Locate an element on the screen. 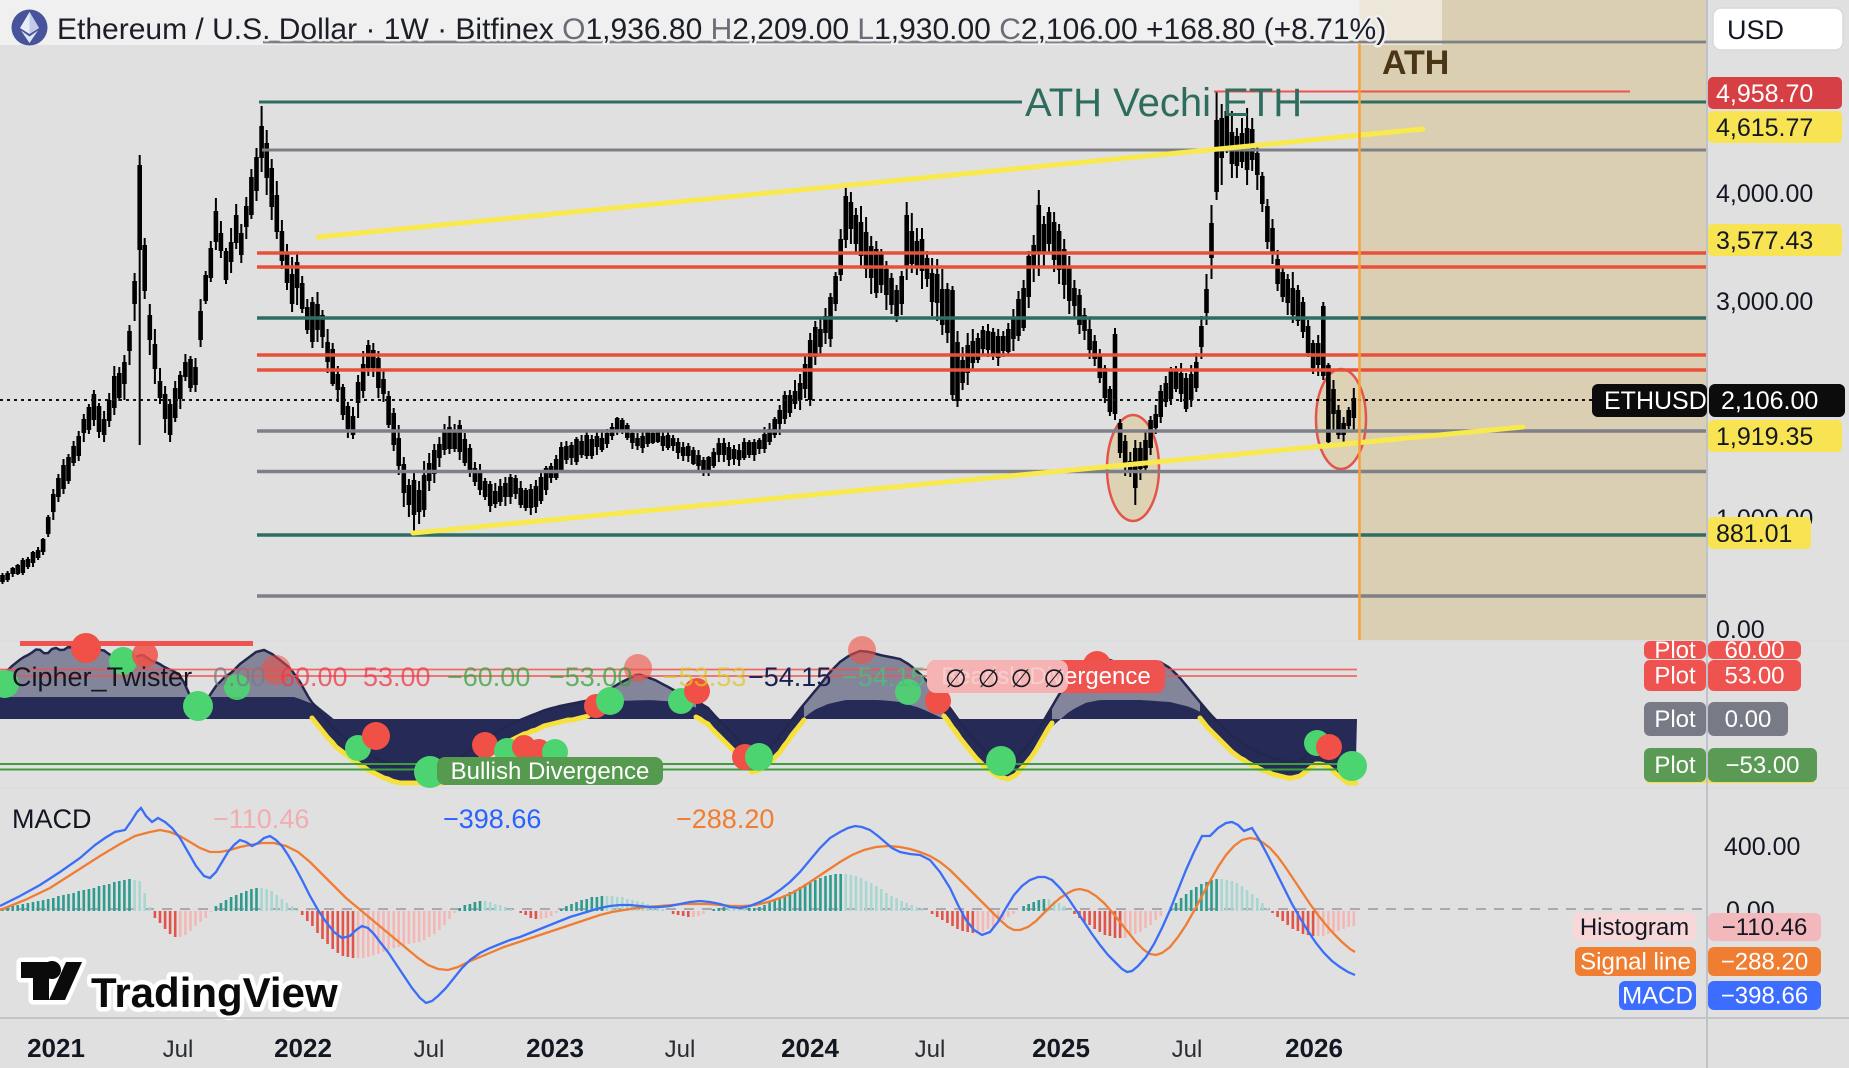 The width and height of the screenshot is (1849, 1068). svg-text: Bullish Divergence is located at coordinates (550, 771).